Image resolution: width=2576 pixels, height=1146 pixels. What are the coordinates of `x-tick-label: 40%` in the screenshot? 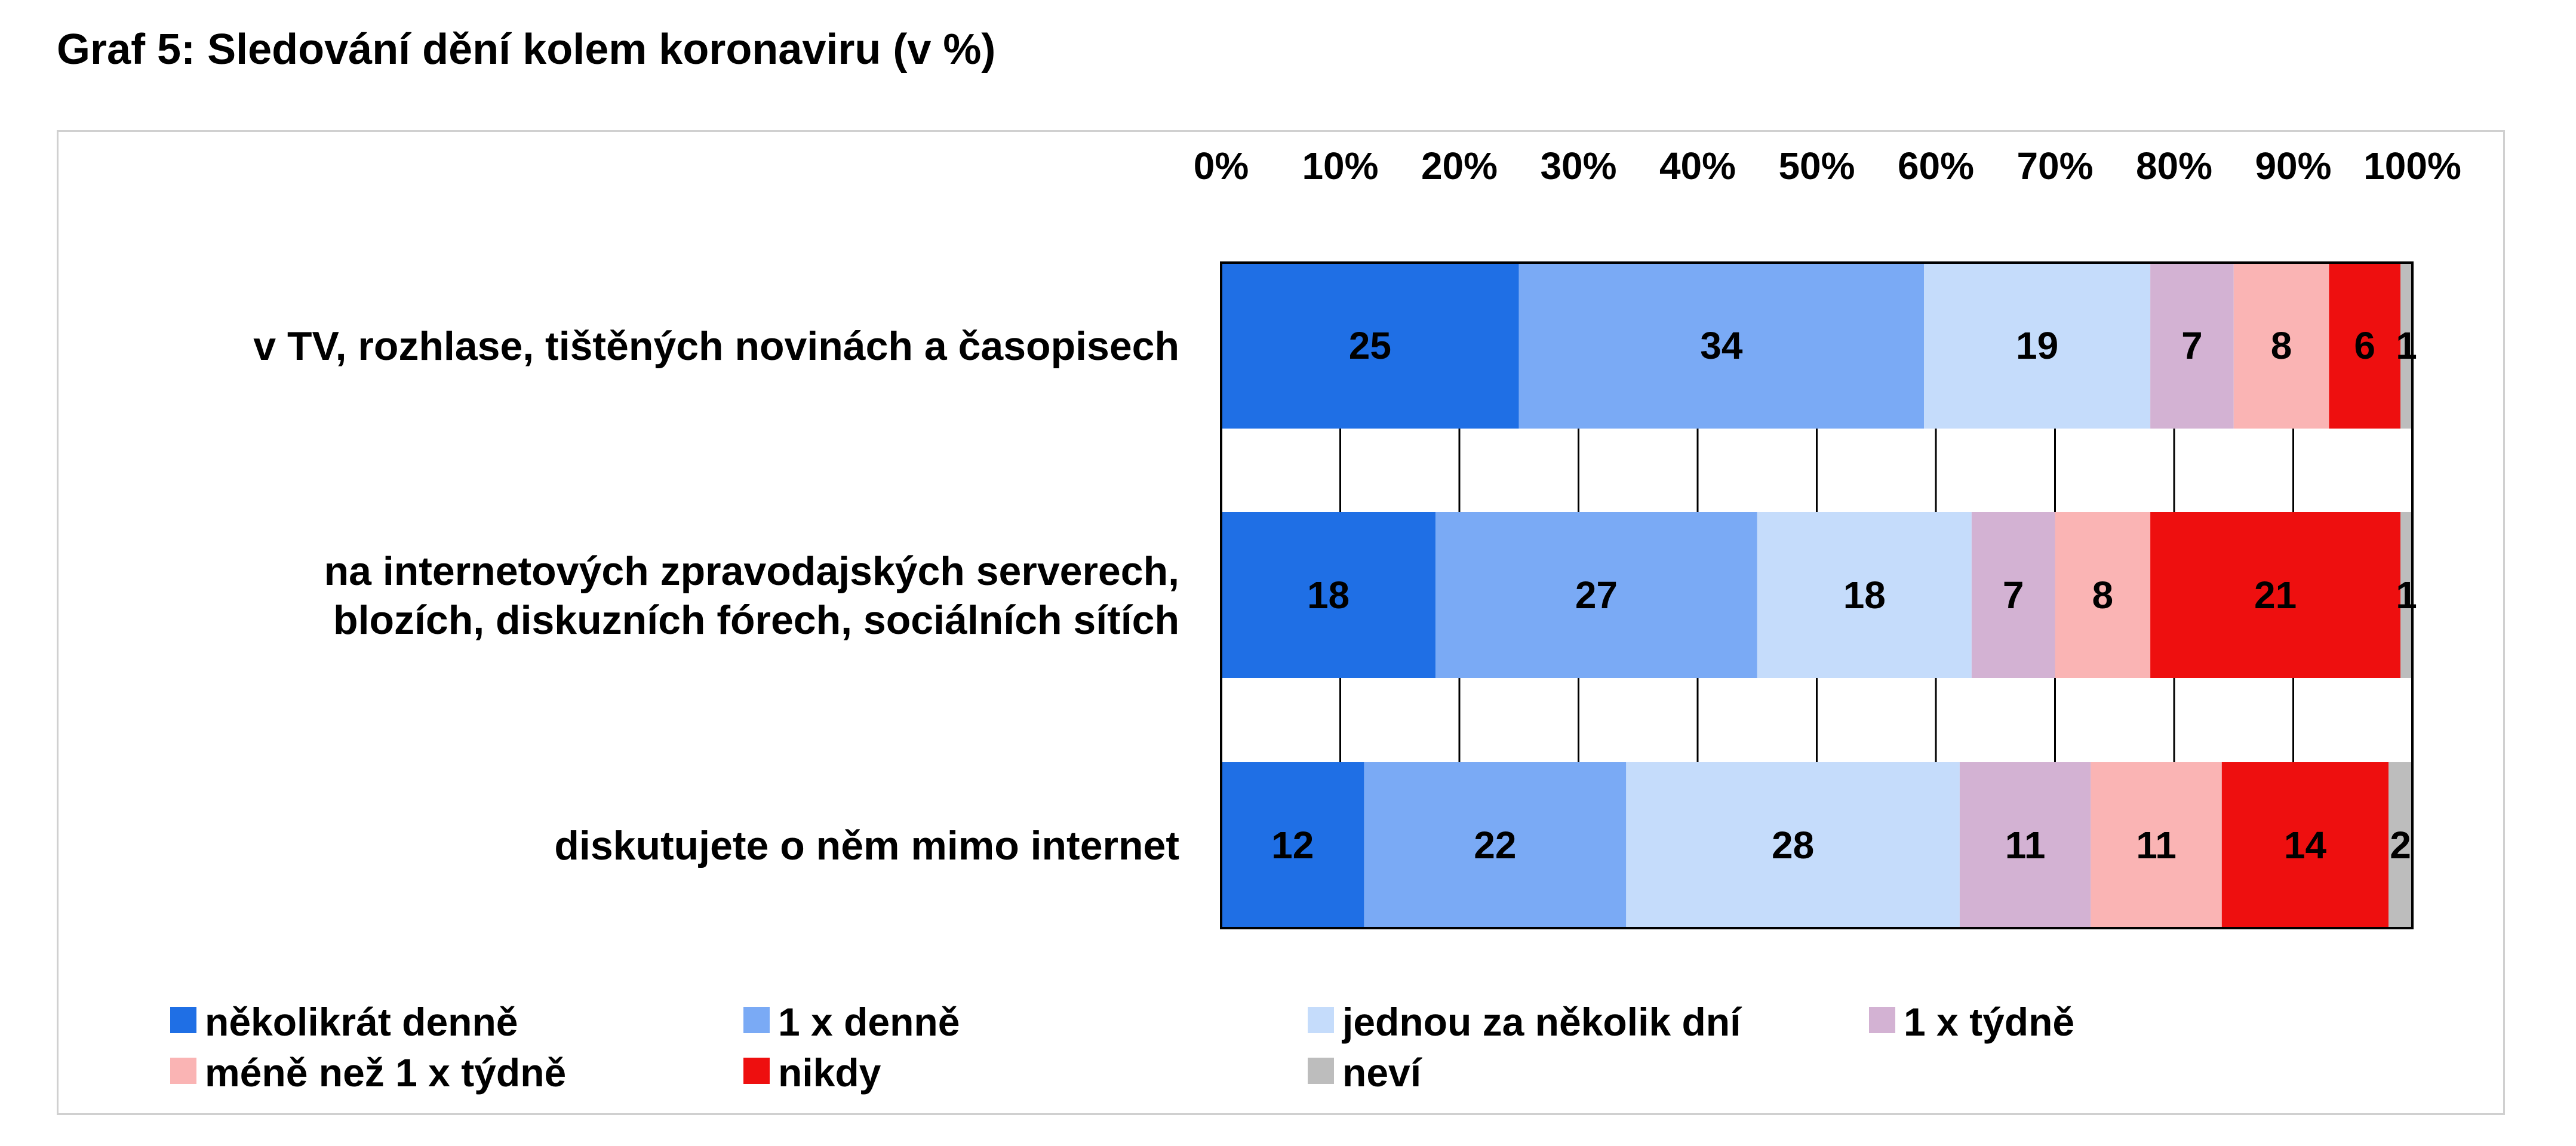 It's located at (1697, 165).